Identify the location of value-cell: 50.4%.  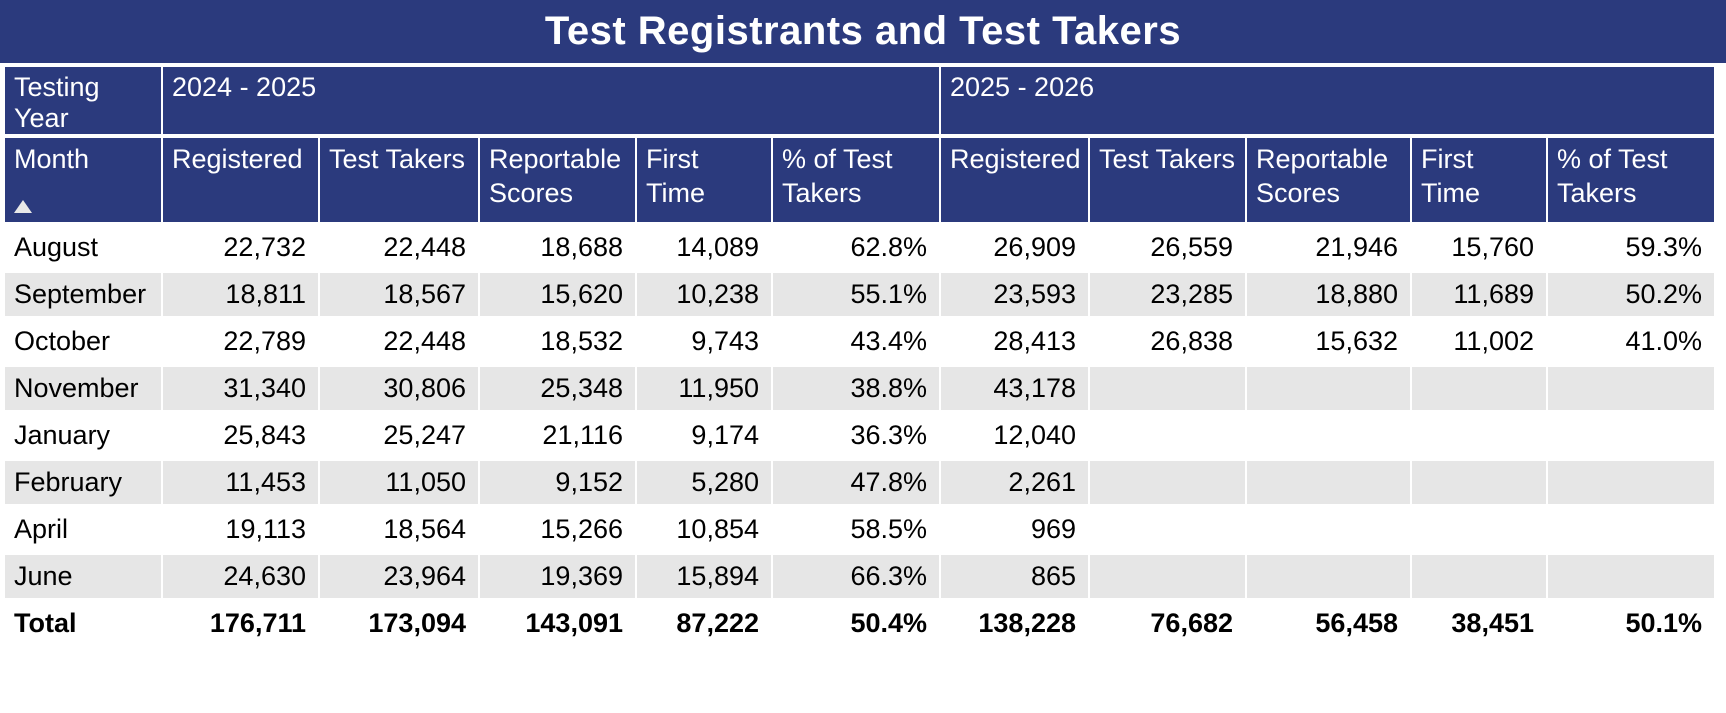
(857, 625).